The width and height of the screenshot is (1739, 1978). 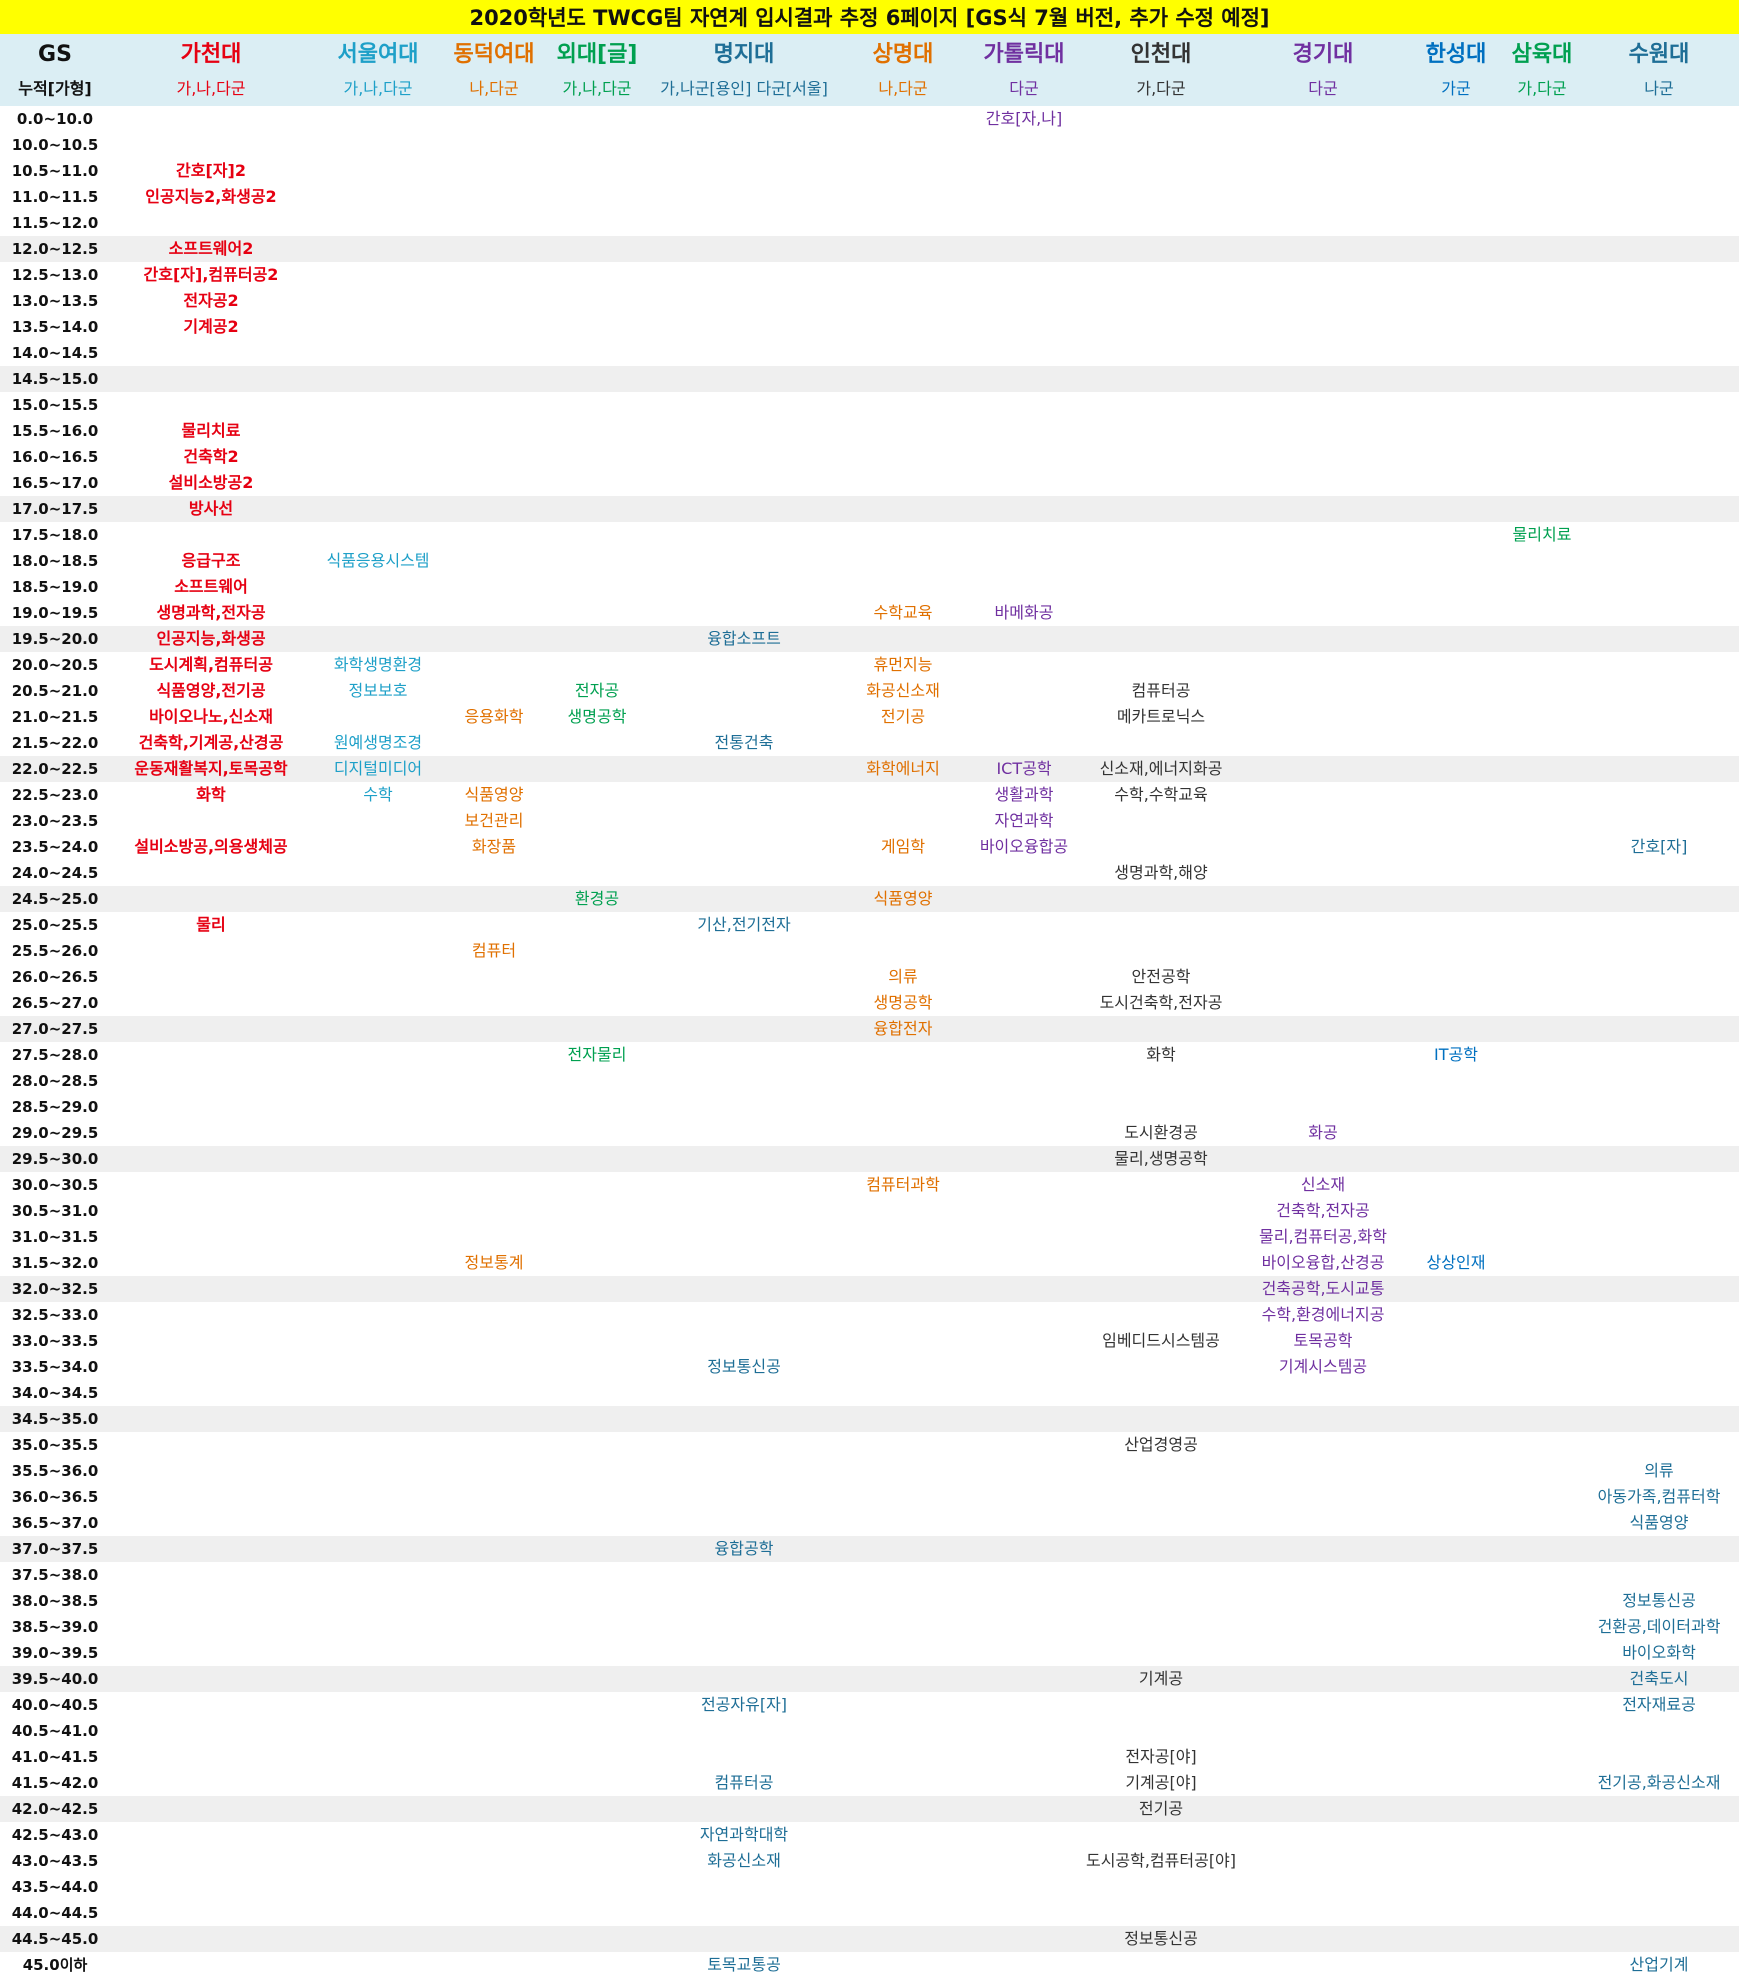 I want to click on gs-range: 36.5~37.0, so click(x=55, y=1523).